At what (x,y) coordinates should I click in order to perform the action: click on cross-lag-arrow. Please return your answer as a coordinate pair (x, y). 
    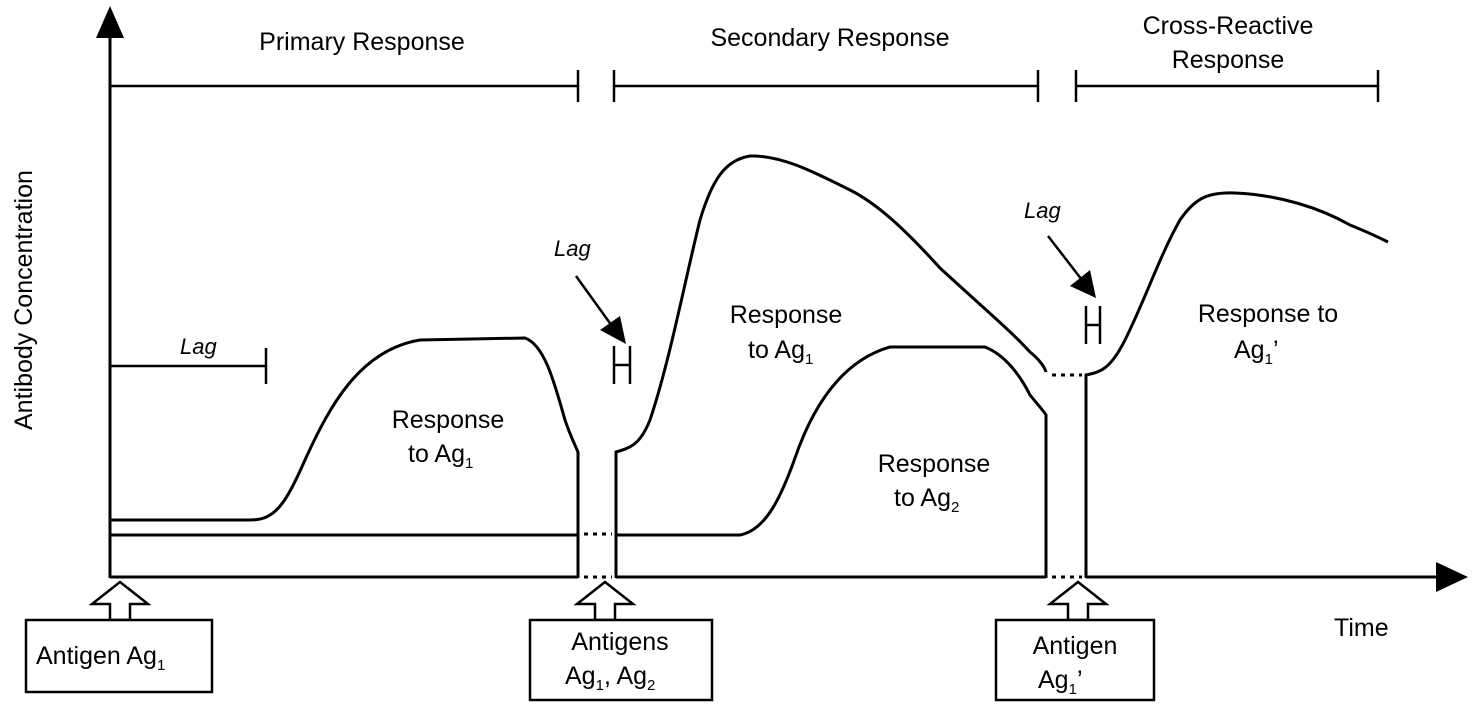
    Looking at the image, I should click on (1071, 266).